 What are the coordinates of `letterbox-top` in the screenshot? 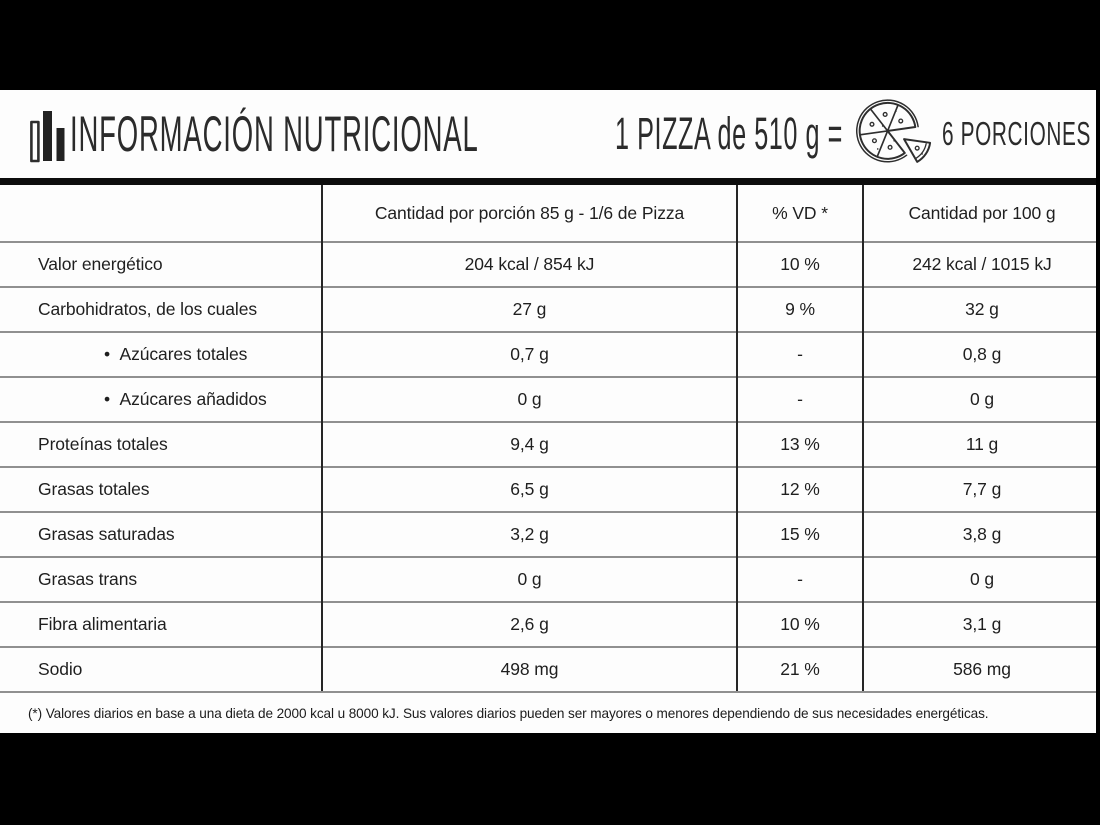 It's located at (550, 45).